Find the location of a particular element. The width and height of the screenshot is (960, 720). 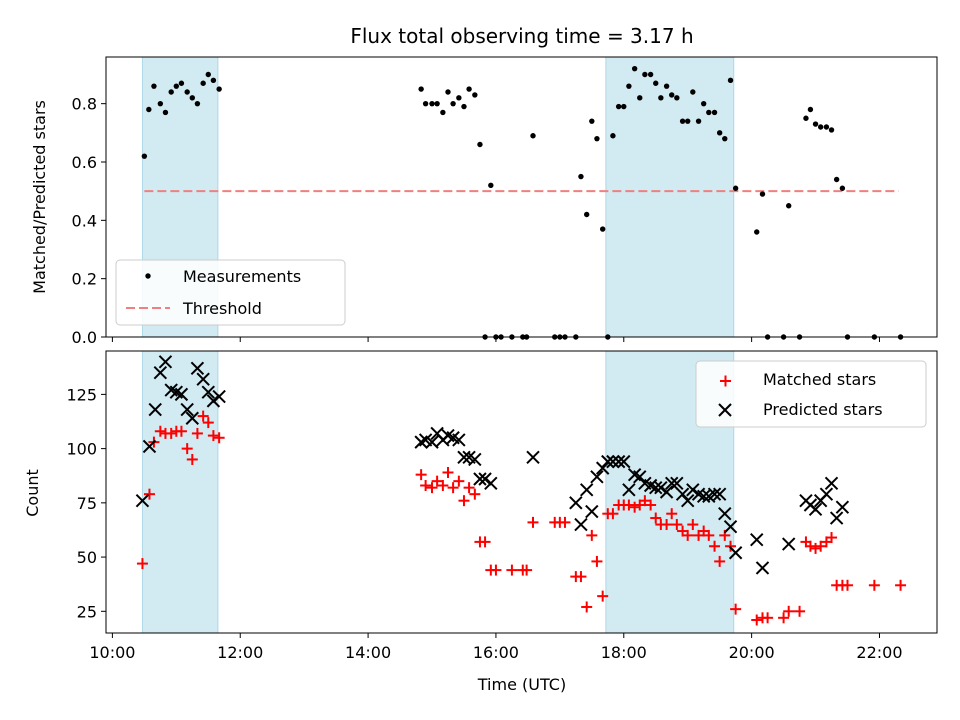

y-tick-label: 0.6 is located at coordinates (84, 162).